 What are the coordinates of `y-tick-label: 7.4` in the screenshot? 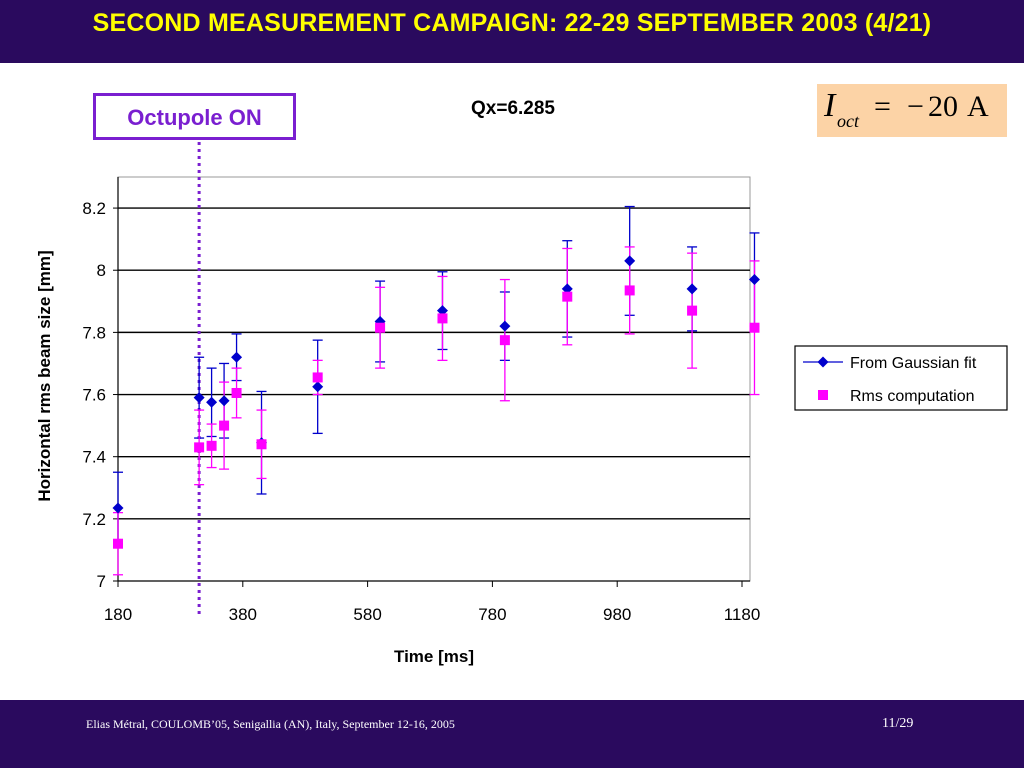 It's located at (94, 457).